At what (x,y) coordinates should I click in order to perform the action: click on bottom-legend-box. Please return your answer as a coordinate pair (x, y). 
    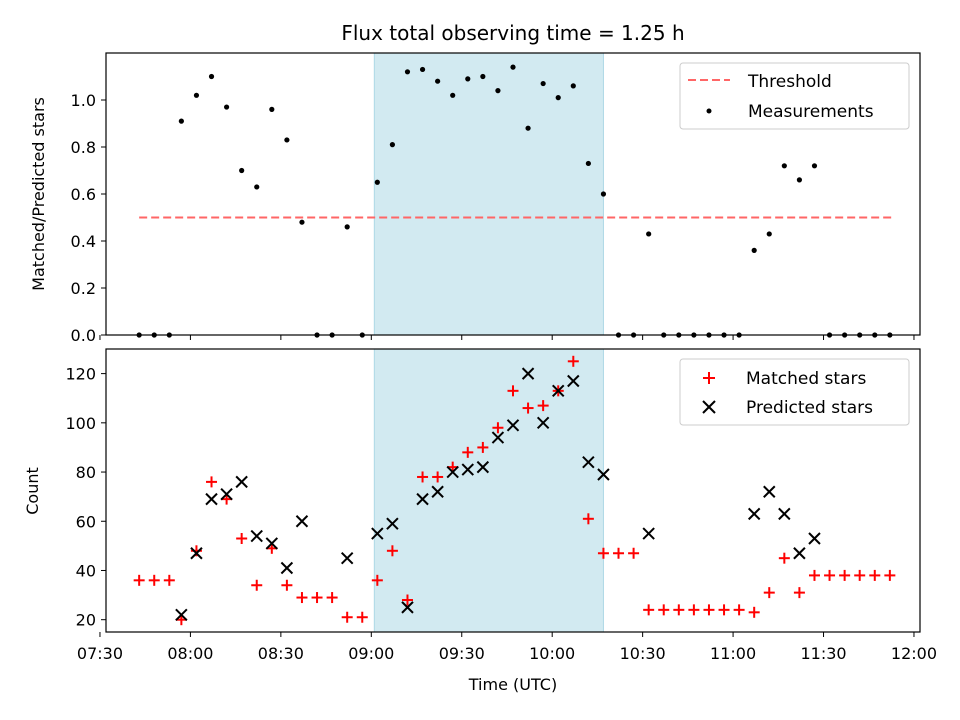
    Looking at the image, I should click on (794, 392).